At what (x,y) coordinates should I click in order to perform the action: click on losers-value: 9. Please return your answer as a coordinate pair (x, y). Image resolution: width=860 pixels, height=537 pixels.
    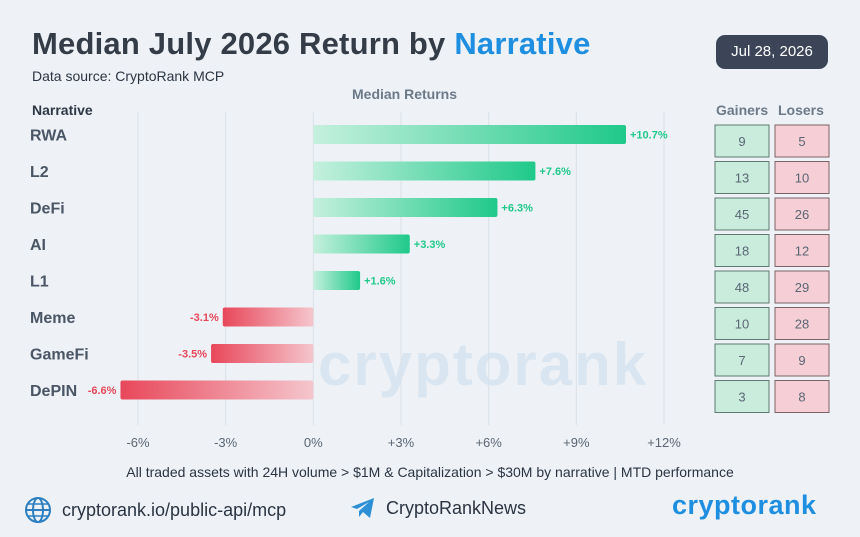
    Looking at the image, I should click on (801, 360).